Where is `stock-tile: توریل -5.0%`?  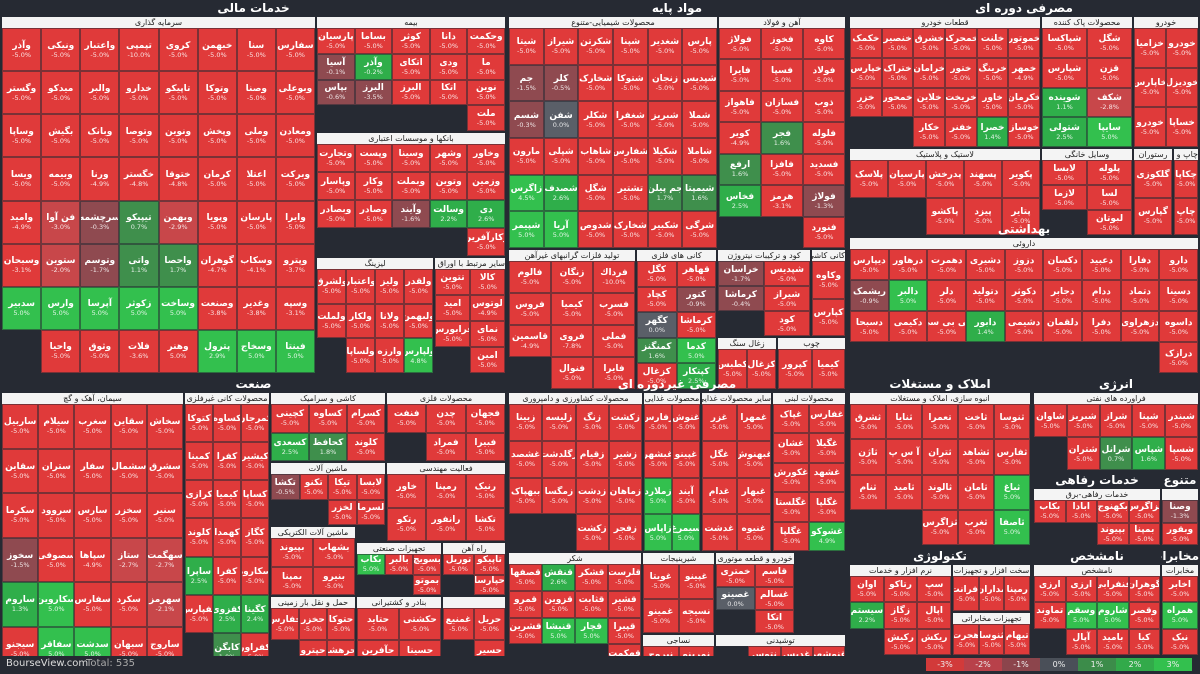
stock-tile: توریل -5.0% is located at coordinates (458, 564).